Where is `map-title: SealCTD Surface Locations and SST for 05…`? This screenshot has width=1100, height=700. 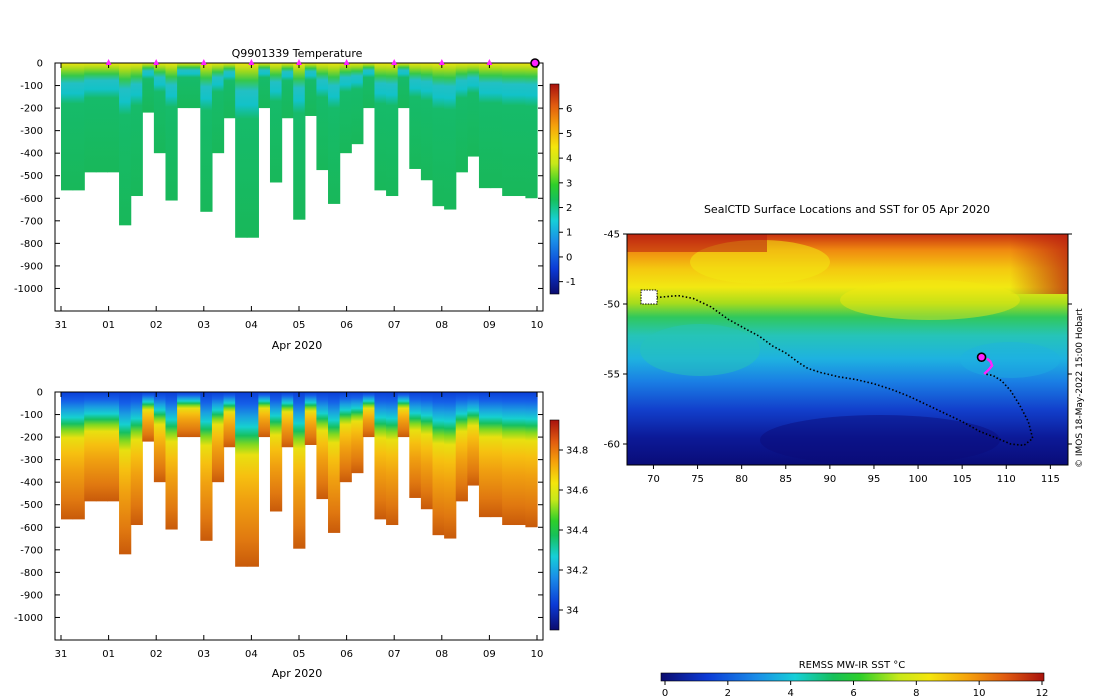 map-title: SealCTD Surface Locations and SST for 05… is located at coordinates (847, 209).